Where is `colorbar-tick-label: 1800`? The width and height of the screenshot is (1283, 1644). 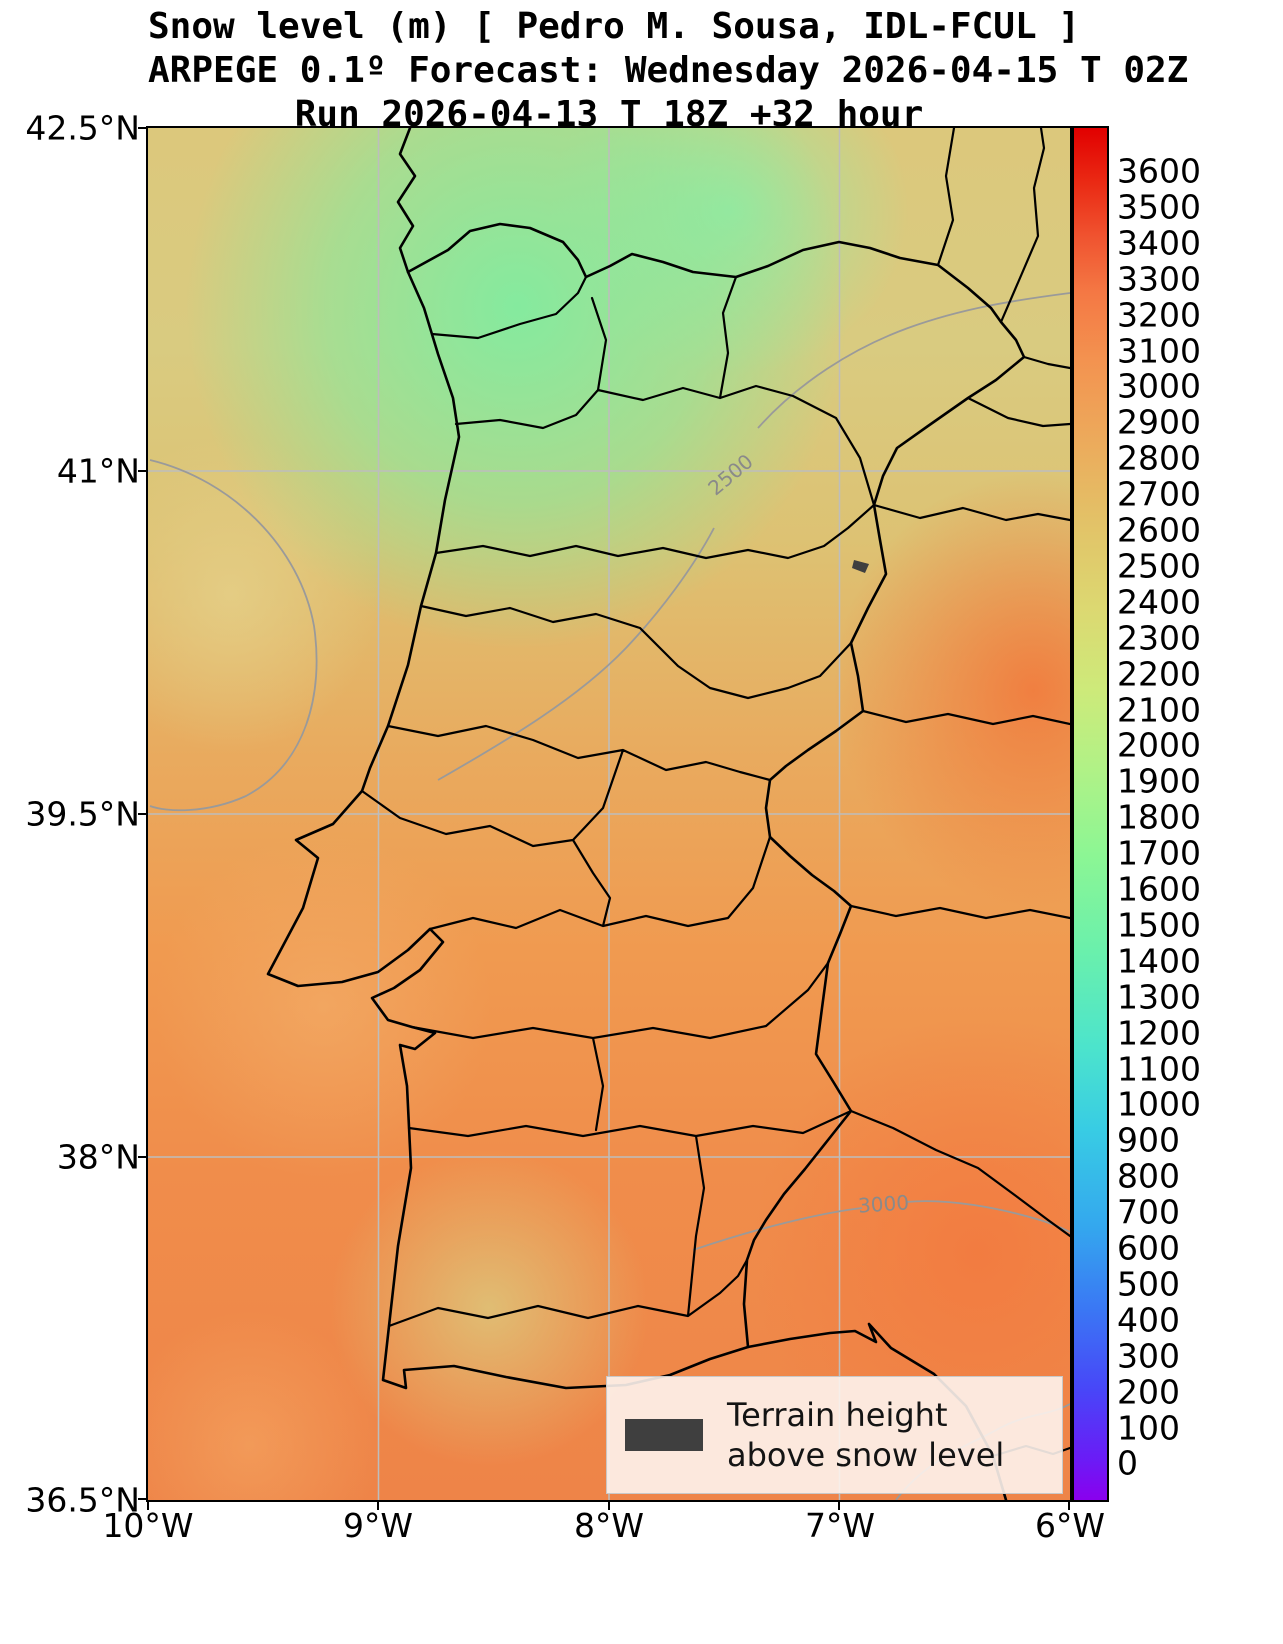
colorbar-tick-label: 1800 is located at coordinates (1159, 817).